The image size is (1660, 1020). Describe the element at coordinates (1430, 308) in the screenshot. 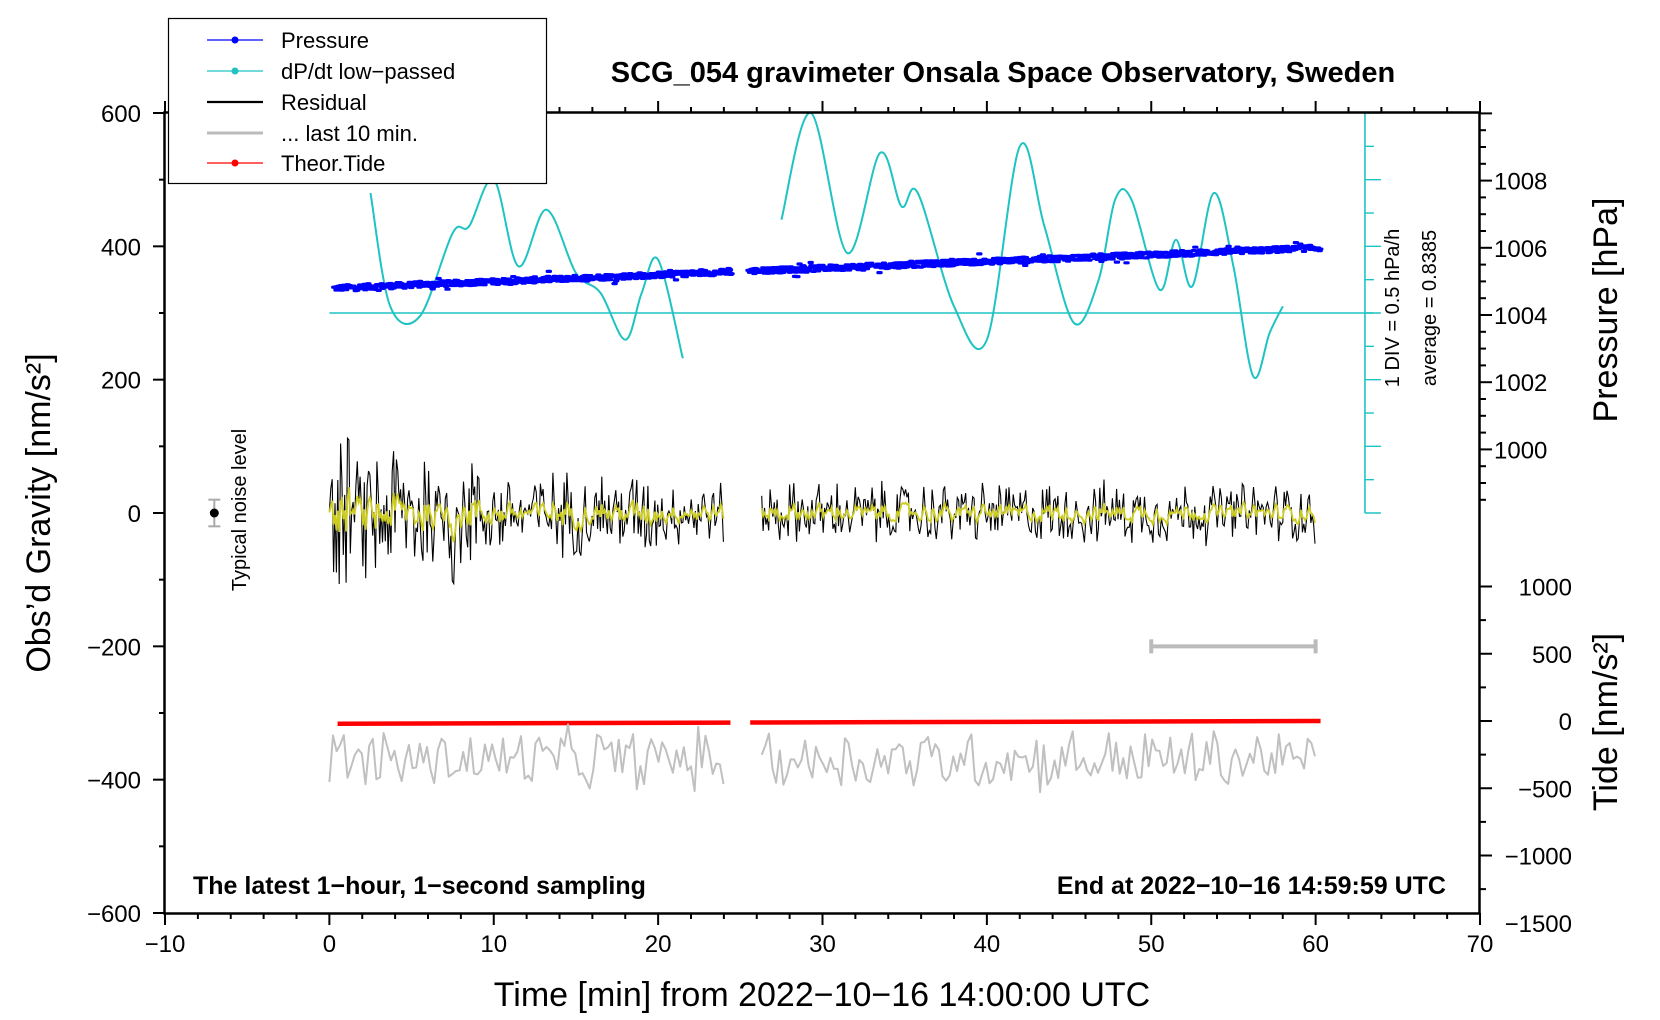

I see `scale-note-average: average = 0.8385` at that location.